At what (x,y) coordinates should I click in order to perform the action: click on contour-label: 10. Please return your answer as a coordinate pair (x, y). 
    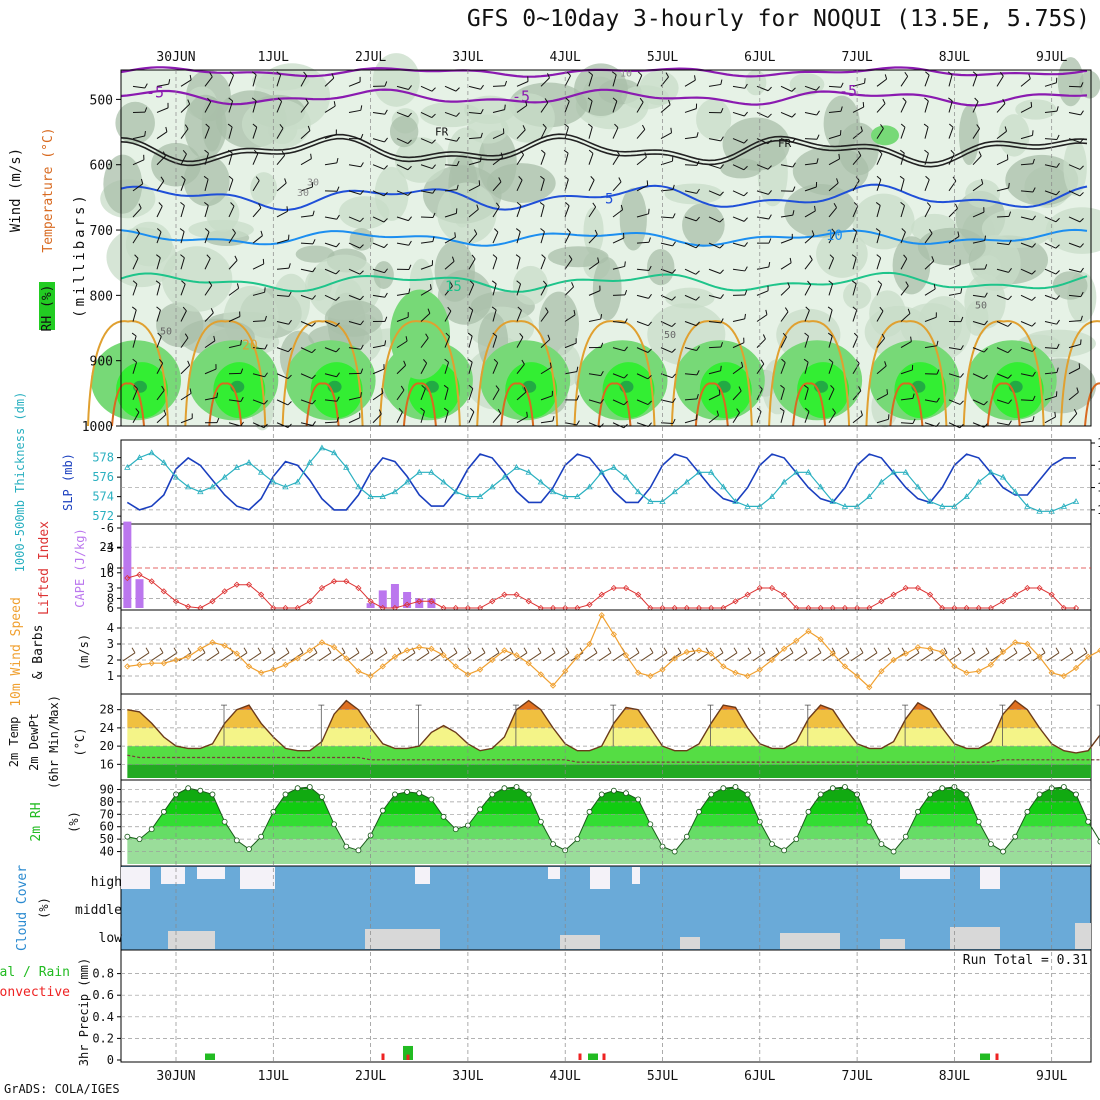
    Looking at the image, I should click on (834, 236).